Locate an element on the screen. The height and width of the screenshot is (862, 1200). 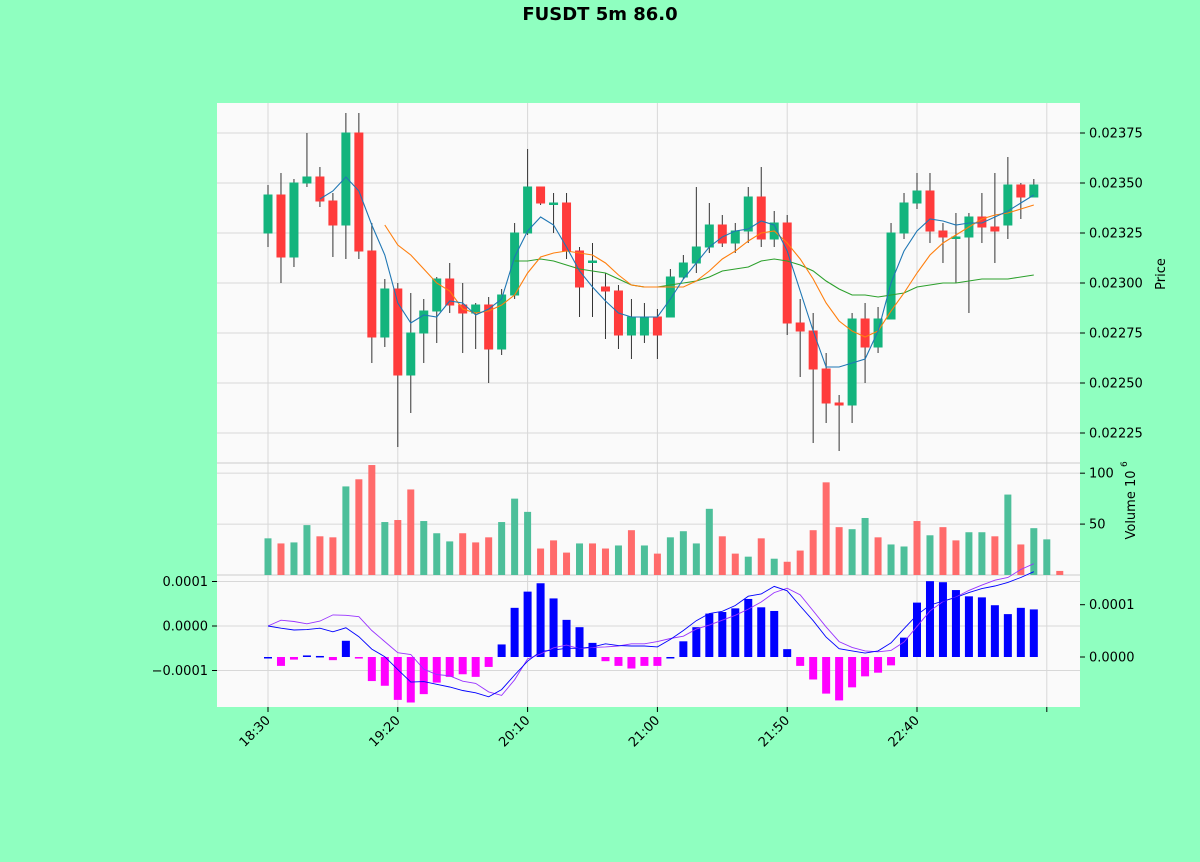
price-tick-label: 0.02375 is located at coordinates (1116, 134).